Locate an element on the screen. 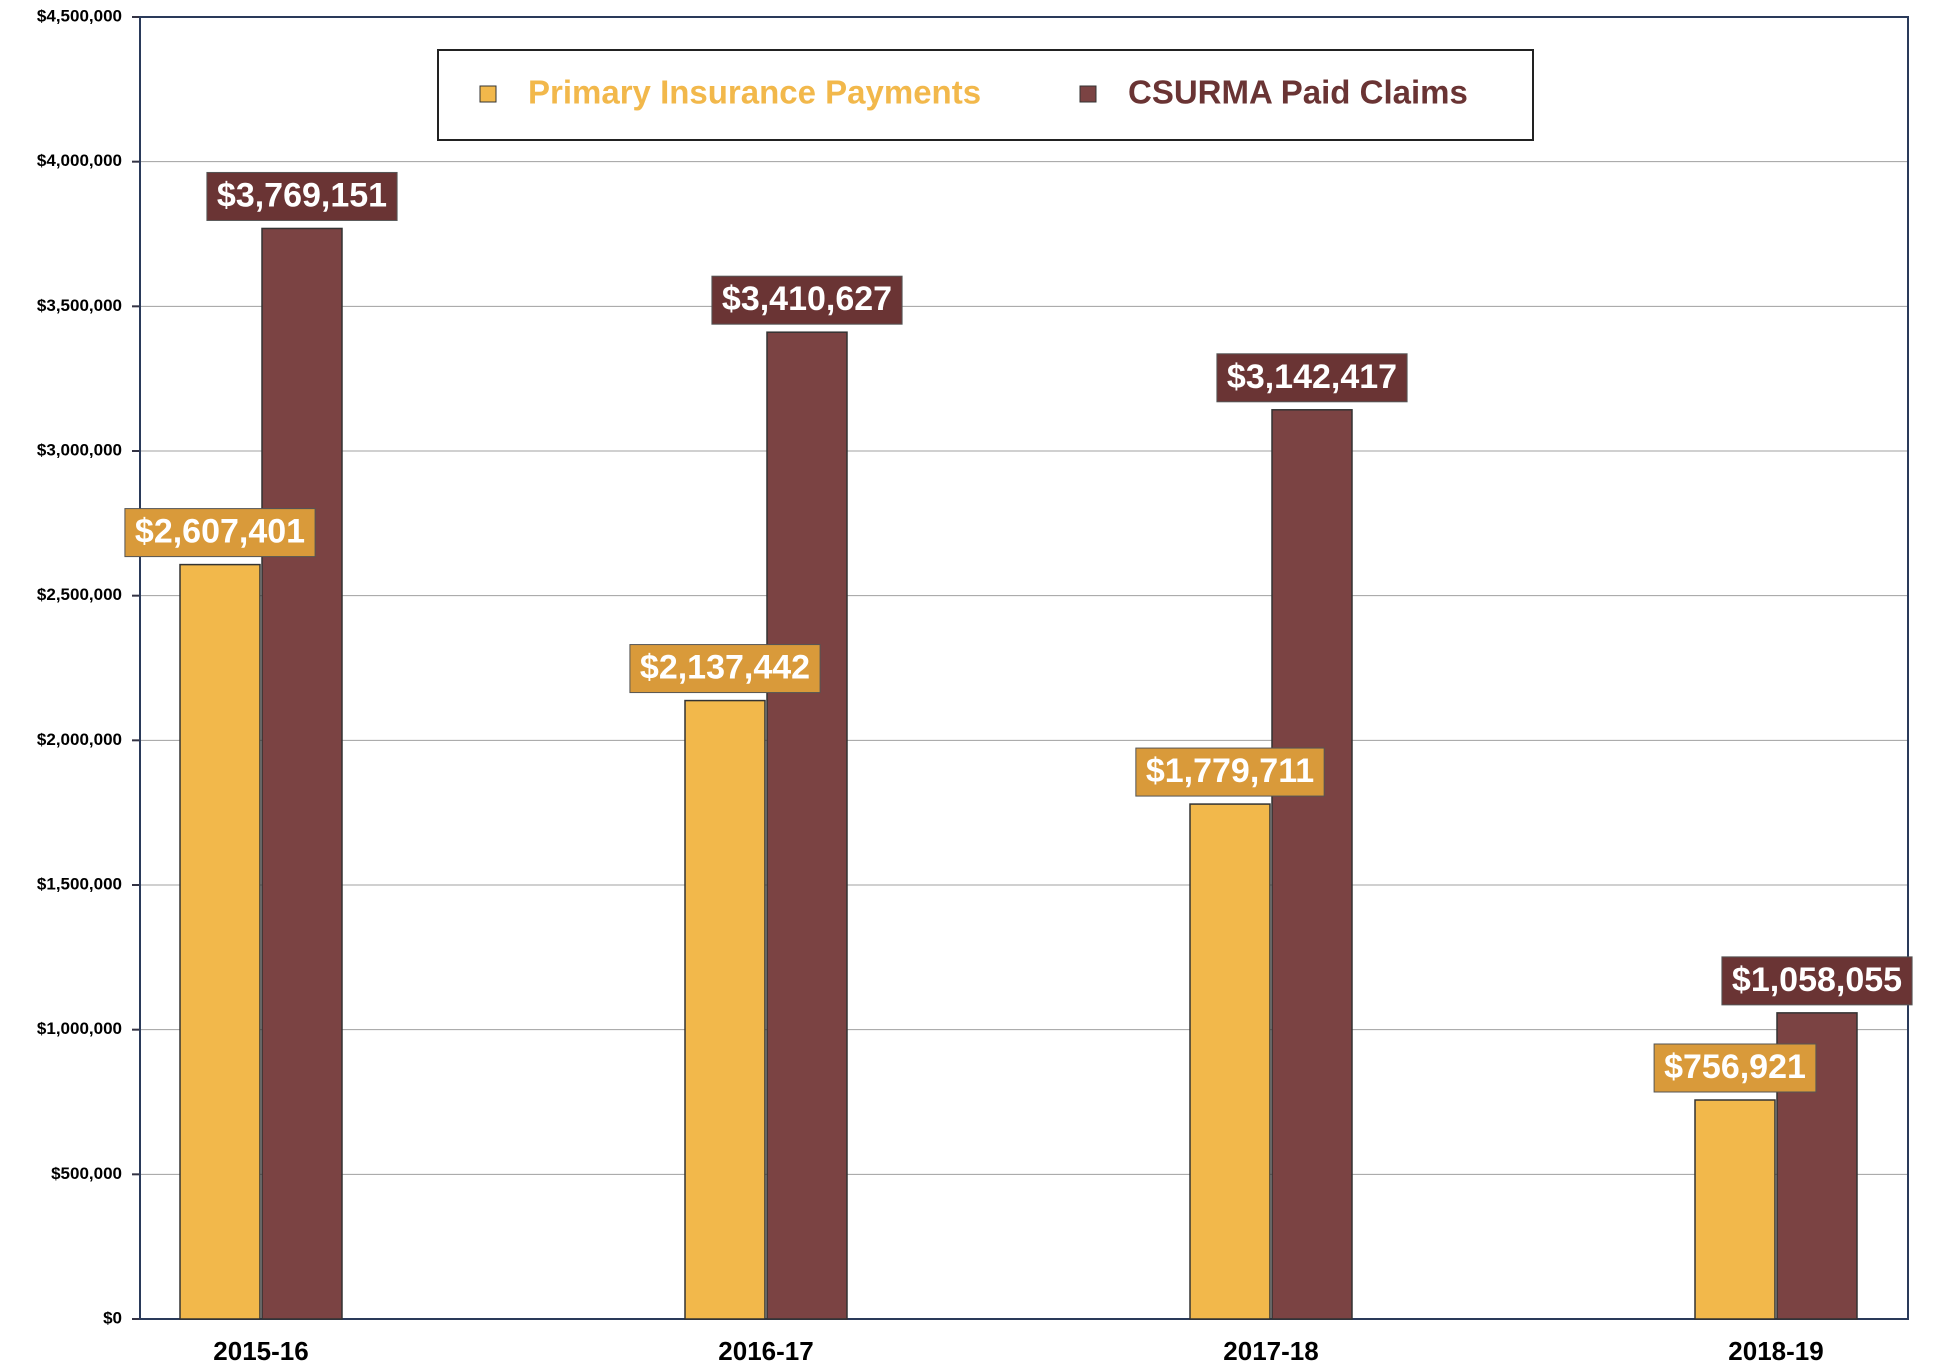 The image size is (1949, 1369). value-label: $2,607,401 is located at coordinates (220, 532).